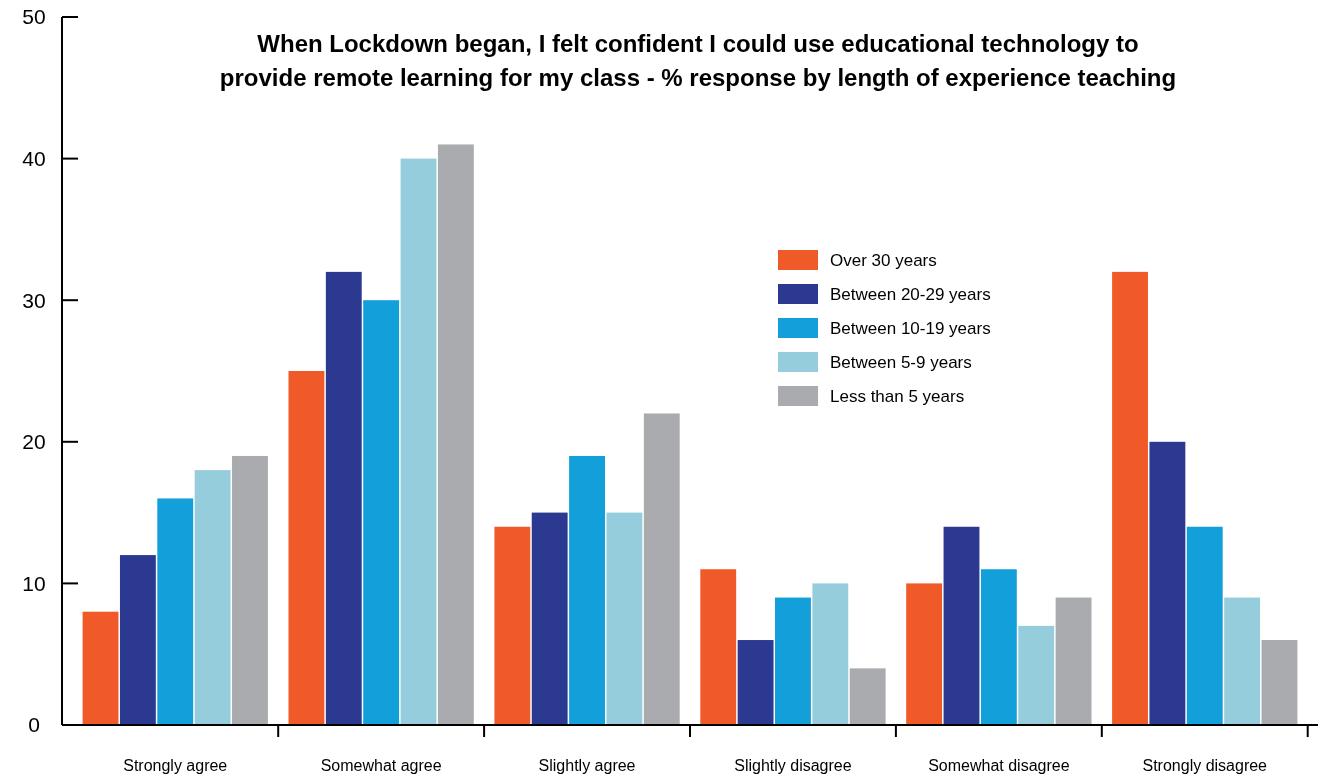 The width and height of the screenshot is (1323, 777). Describe the element at coordinates (897, 396) in the screenshot. I see `legend-label: Less than 5 years` at that location.